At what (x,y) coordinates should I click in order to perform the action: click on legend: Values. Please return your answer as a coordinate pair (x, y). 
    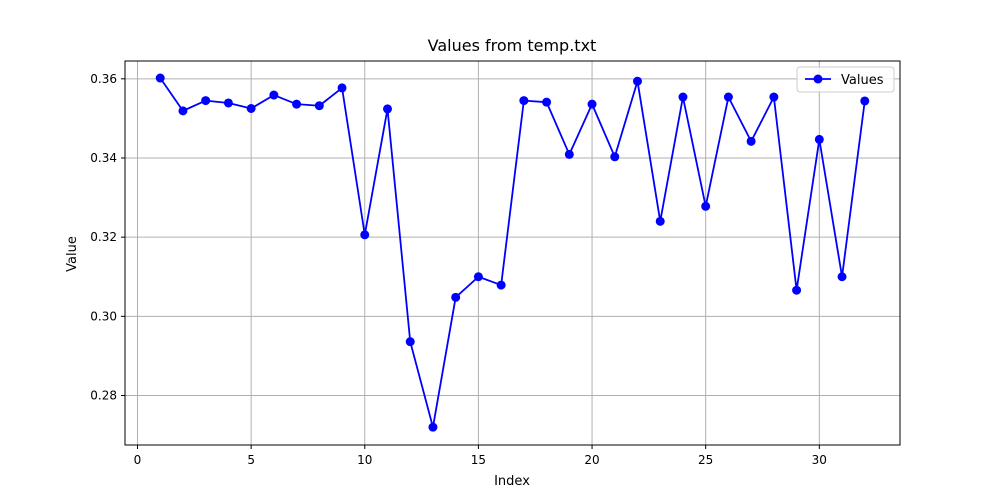
    Looking at the image, I should click on (845, 79).